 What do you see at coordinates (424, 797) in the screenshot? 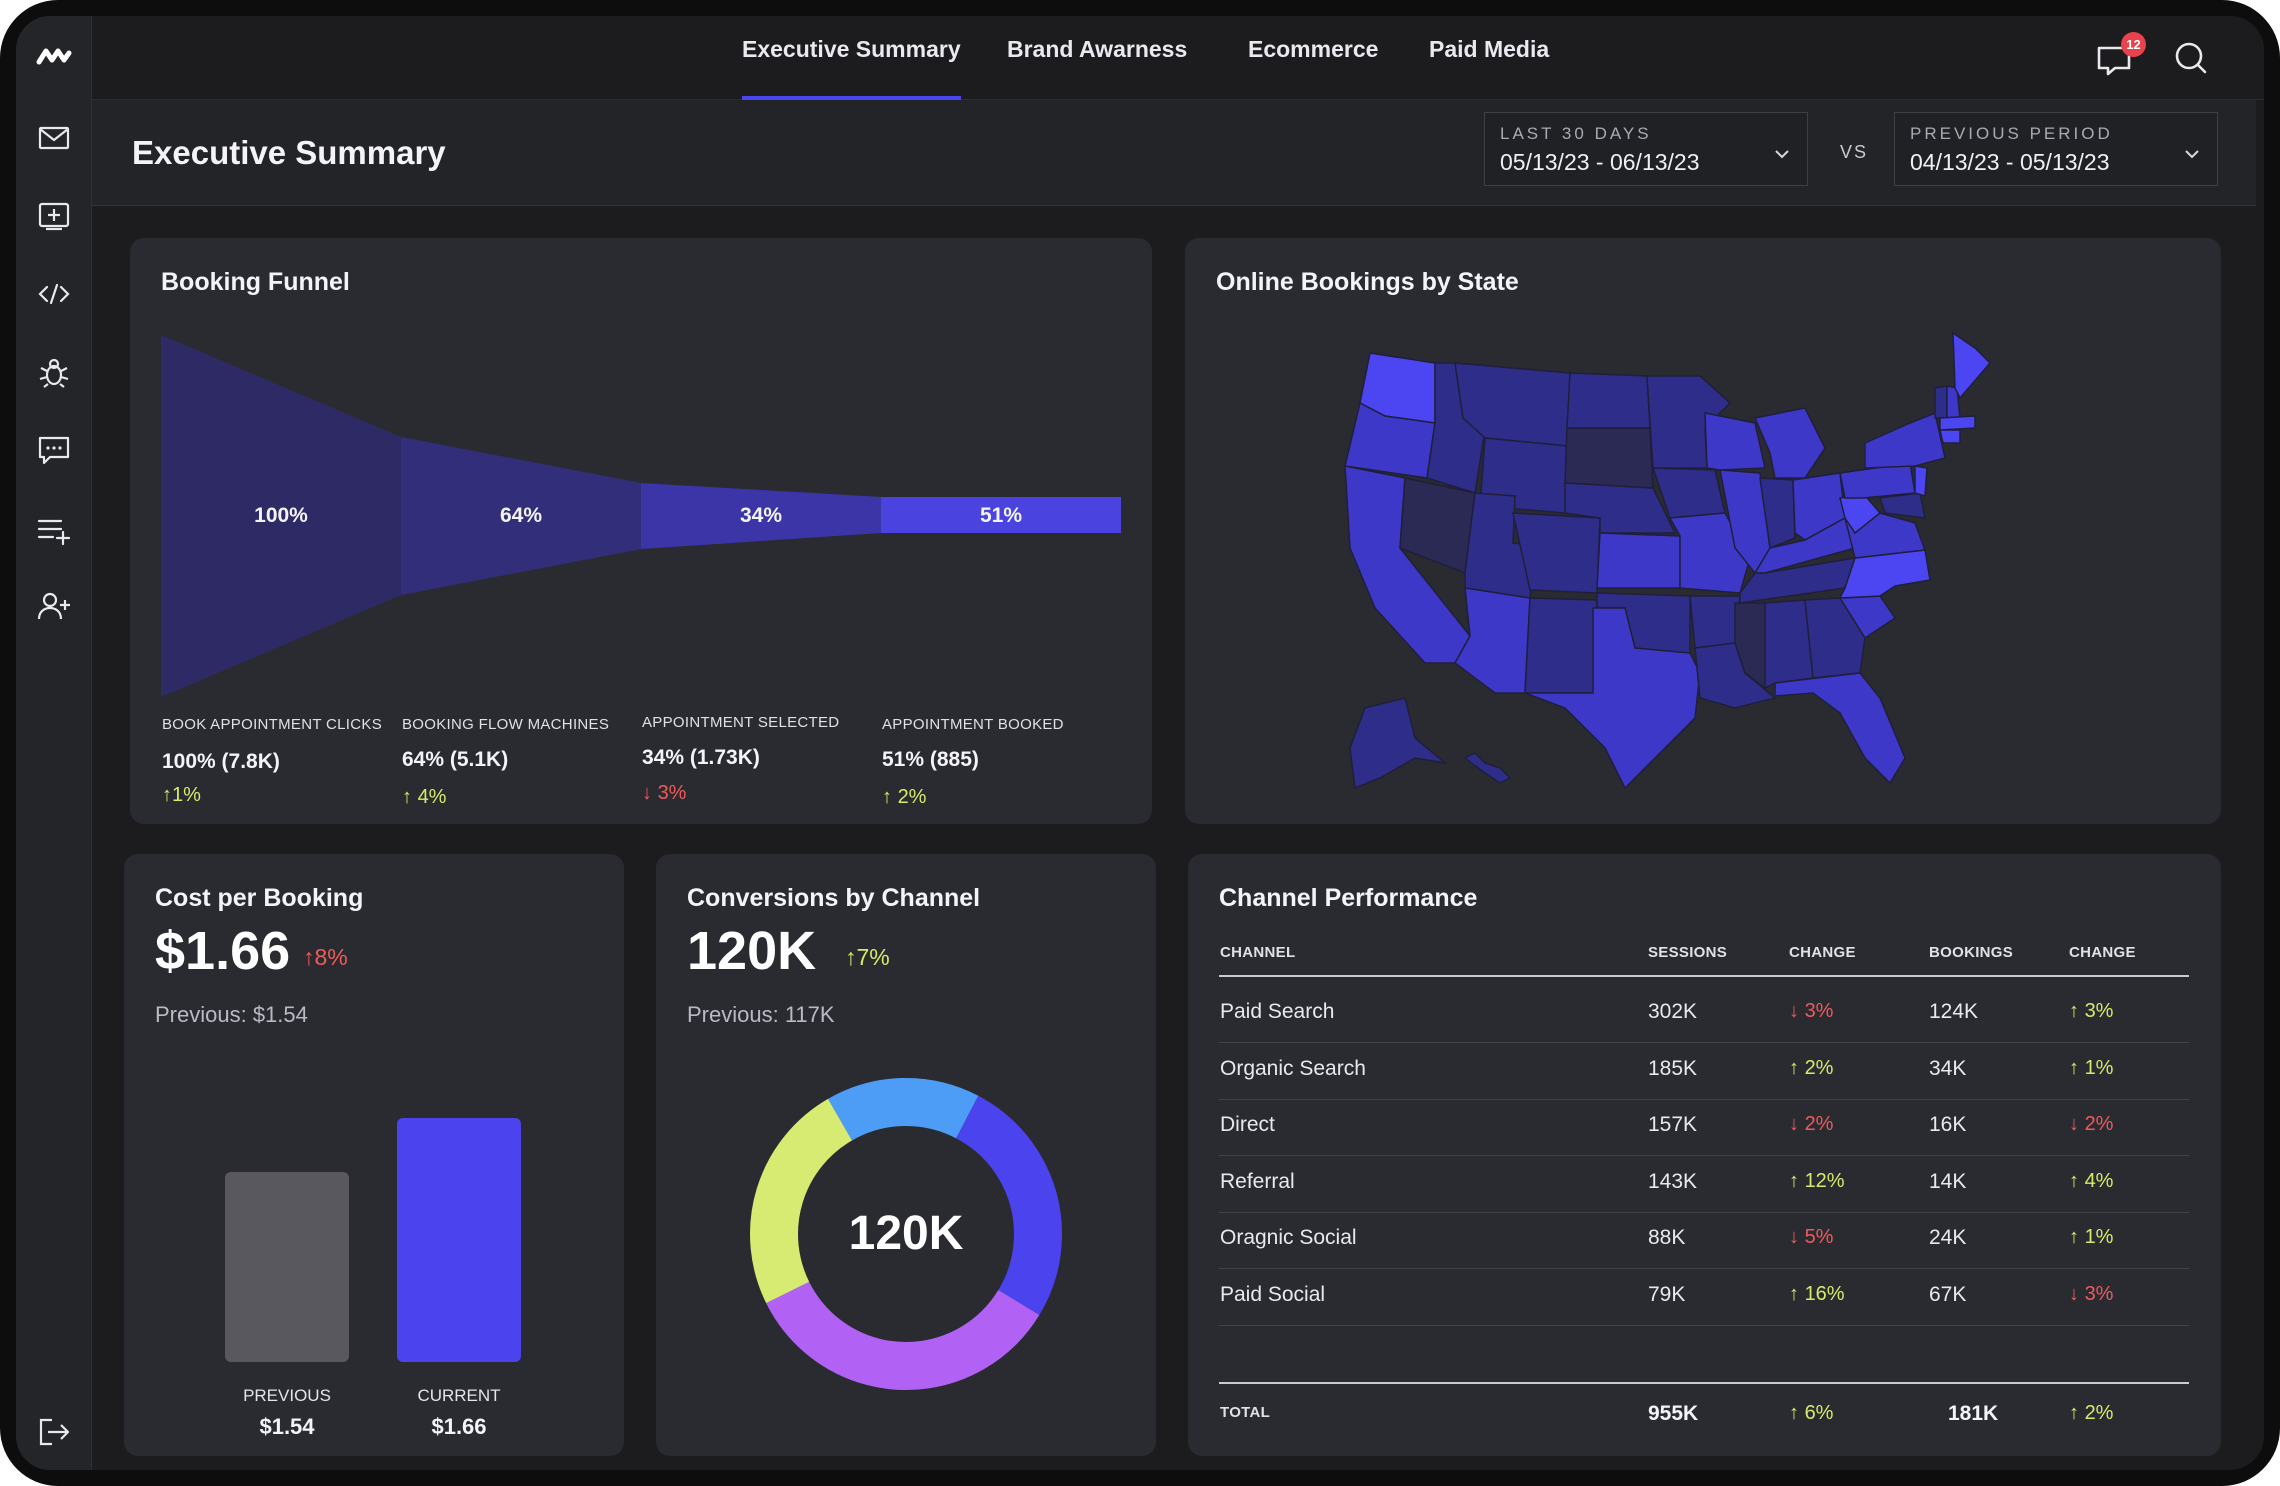
I see `funnel-change-2: ↑ 4%` at bounding box center [424, 797].